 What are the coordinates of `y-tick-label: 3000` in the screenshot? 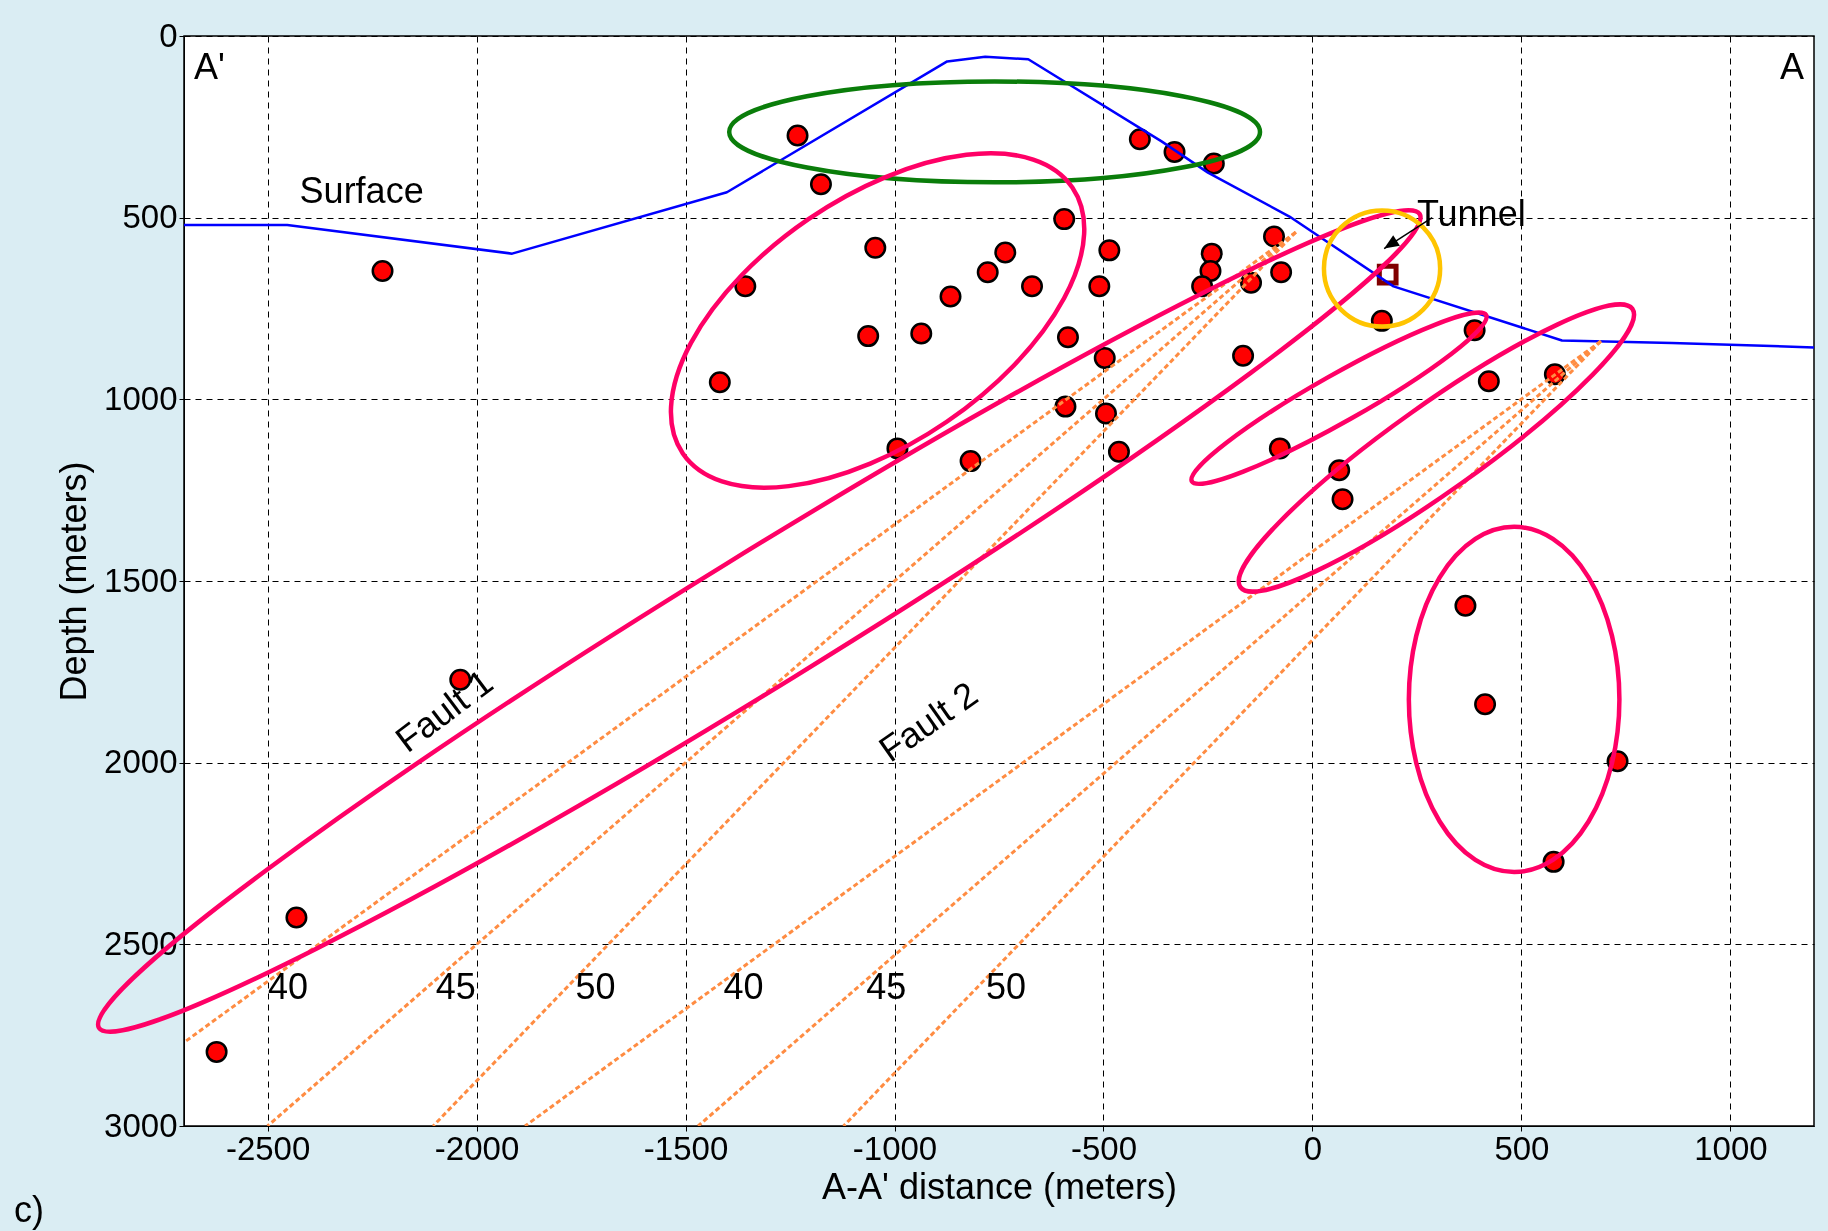 It's located at (141, 1125).